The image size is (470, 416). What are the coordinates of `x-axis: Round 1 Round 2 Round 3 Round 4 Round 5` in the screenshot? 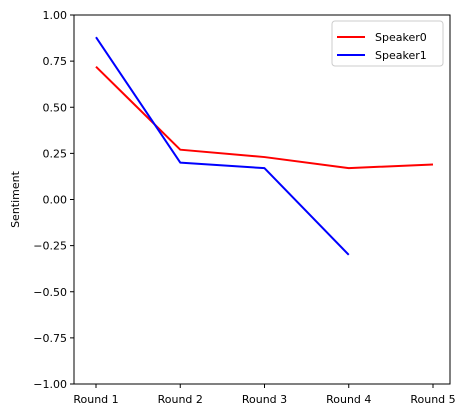 It's located at (264, 395).